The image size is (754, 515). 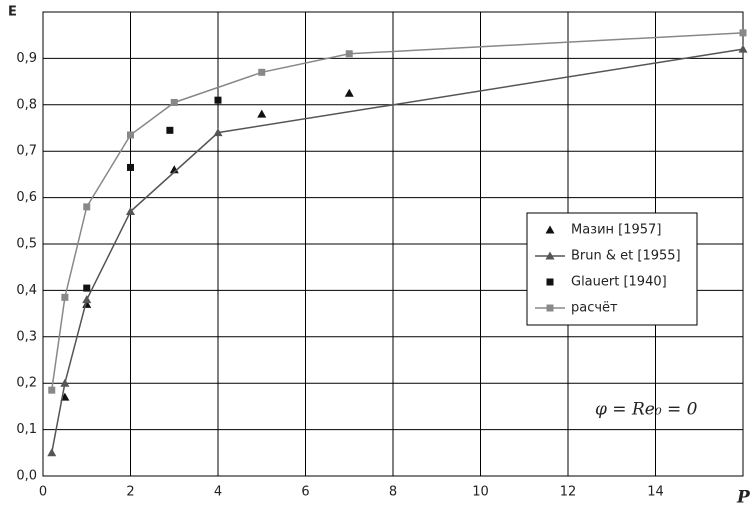 What do you see at coordinates (480, 492) in the screenshot?
I see `x-tick-label: 10` at bounding box center [480, 492].